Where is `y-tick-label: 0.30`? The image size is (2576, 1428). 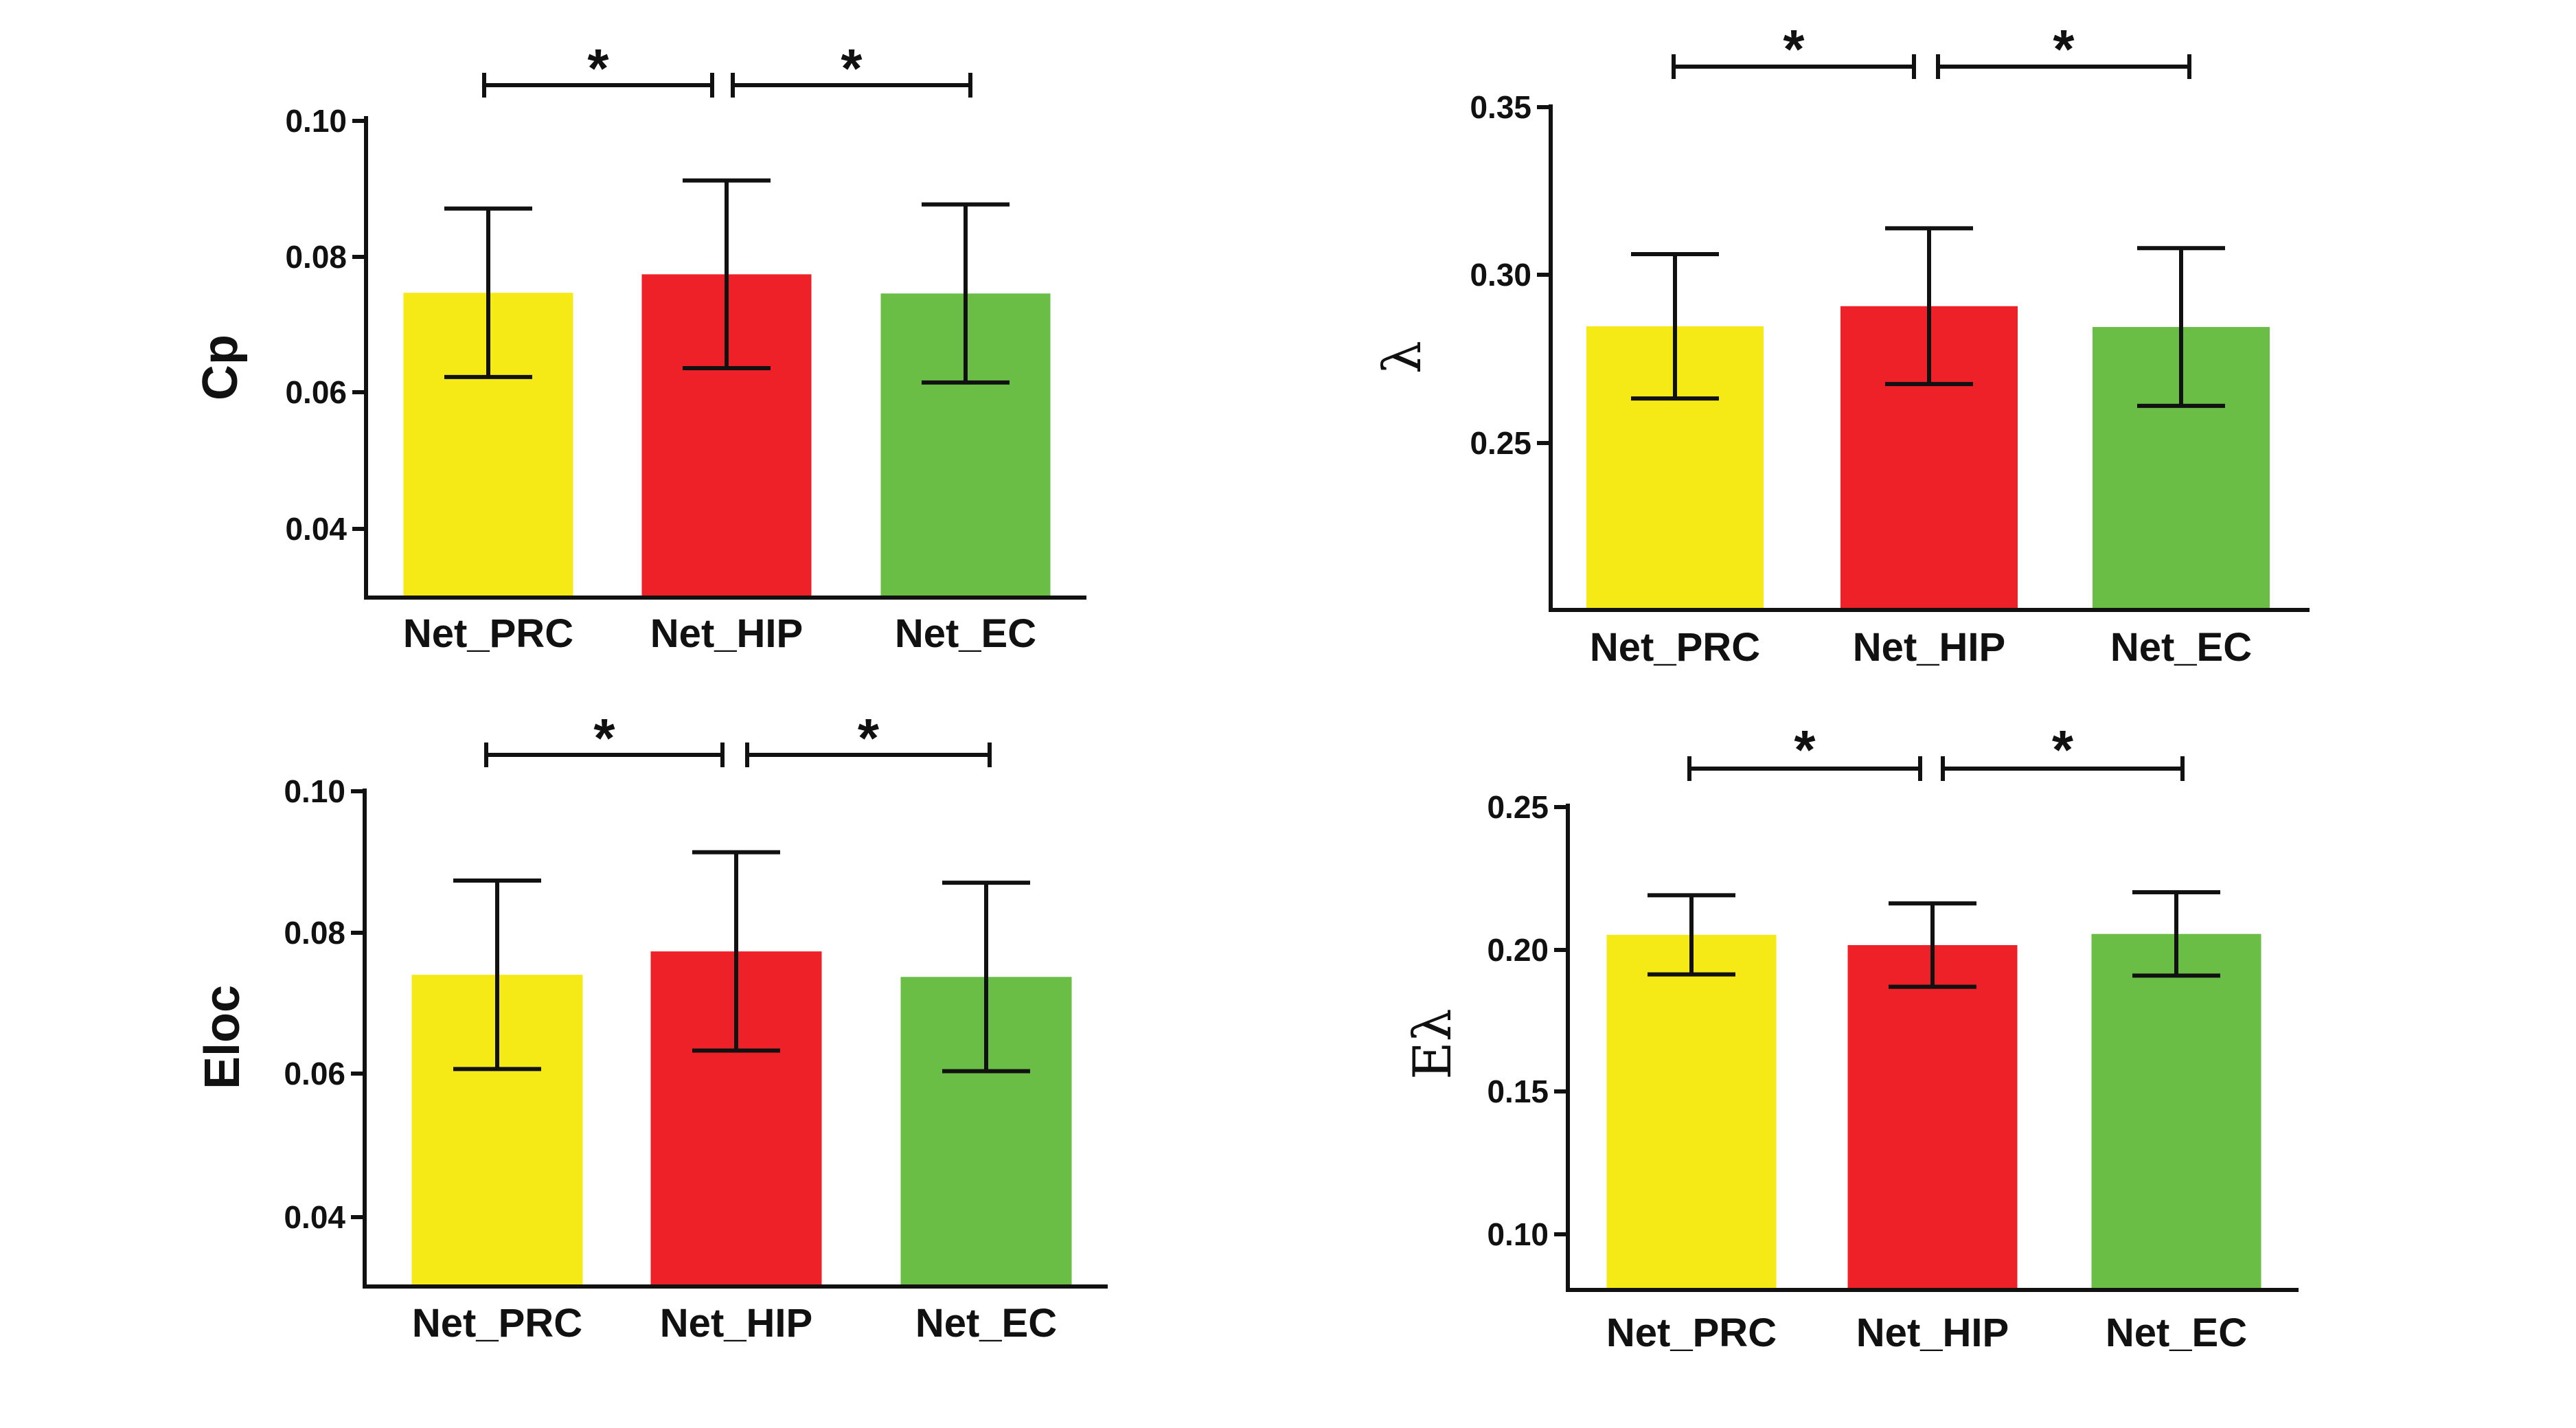 y-tick-label: 0.30 is located at coordinates (1500, 275).